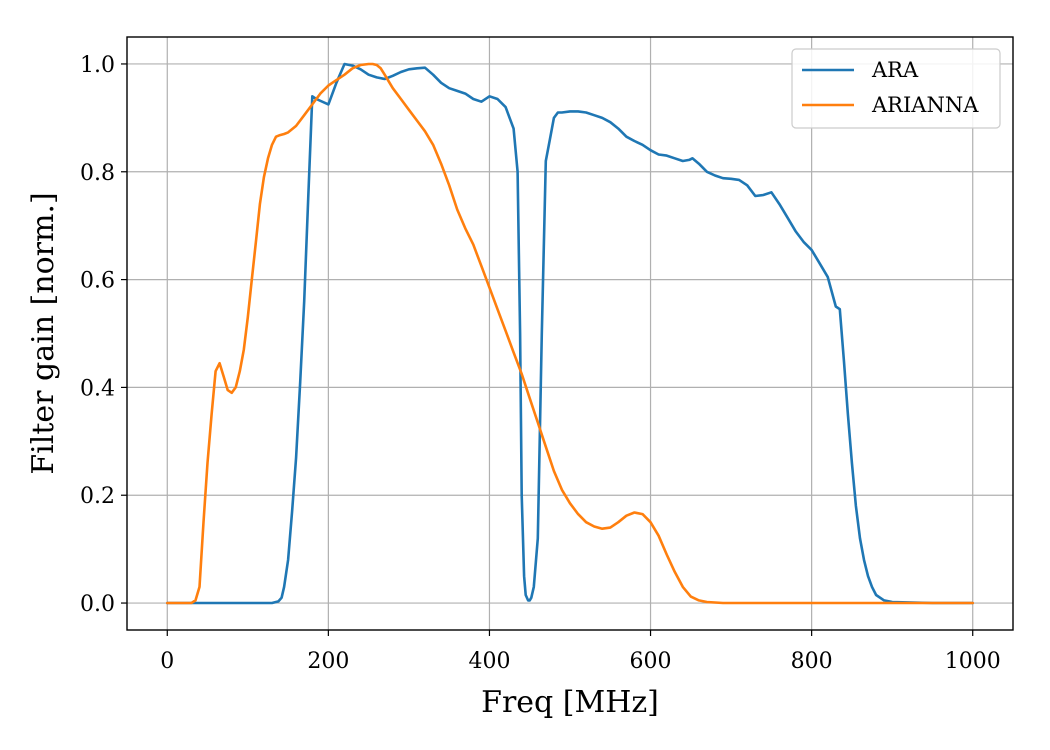 The height and width of the screenshot is (750, 1050). What do you see at coordinates (97, 604) in the screenshot?
I see `y-tick-label: 0.0` at bounding box center [97, 604].